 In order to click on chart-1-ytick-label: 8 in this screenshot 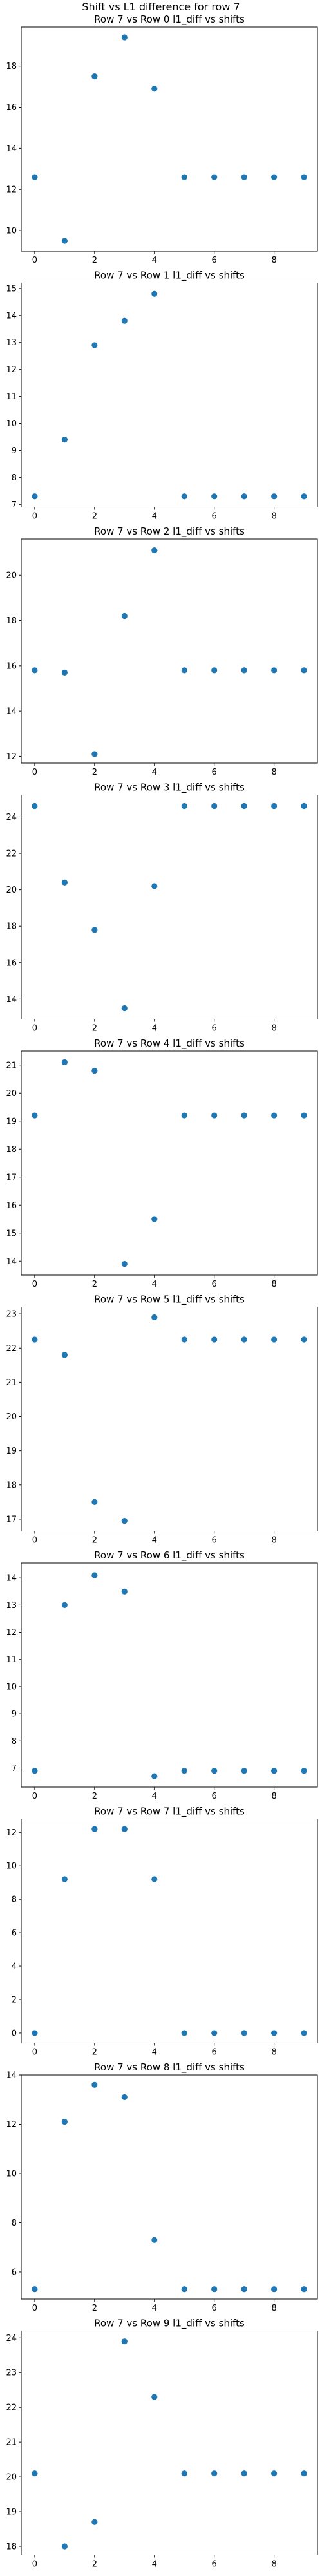, I will do `click(14, 478)`.